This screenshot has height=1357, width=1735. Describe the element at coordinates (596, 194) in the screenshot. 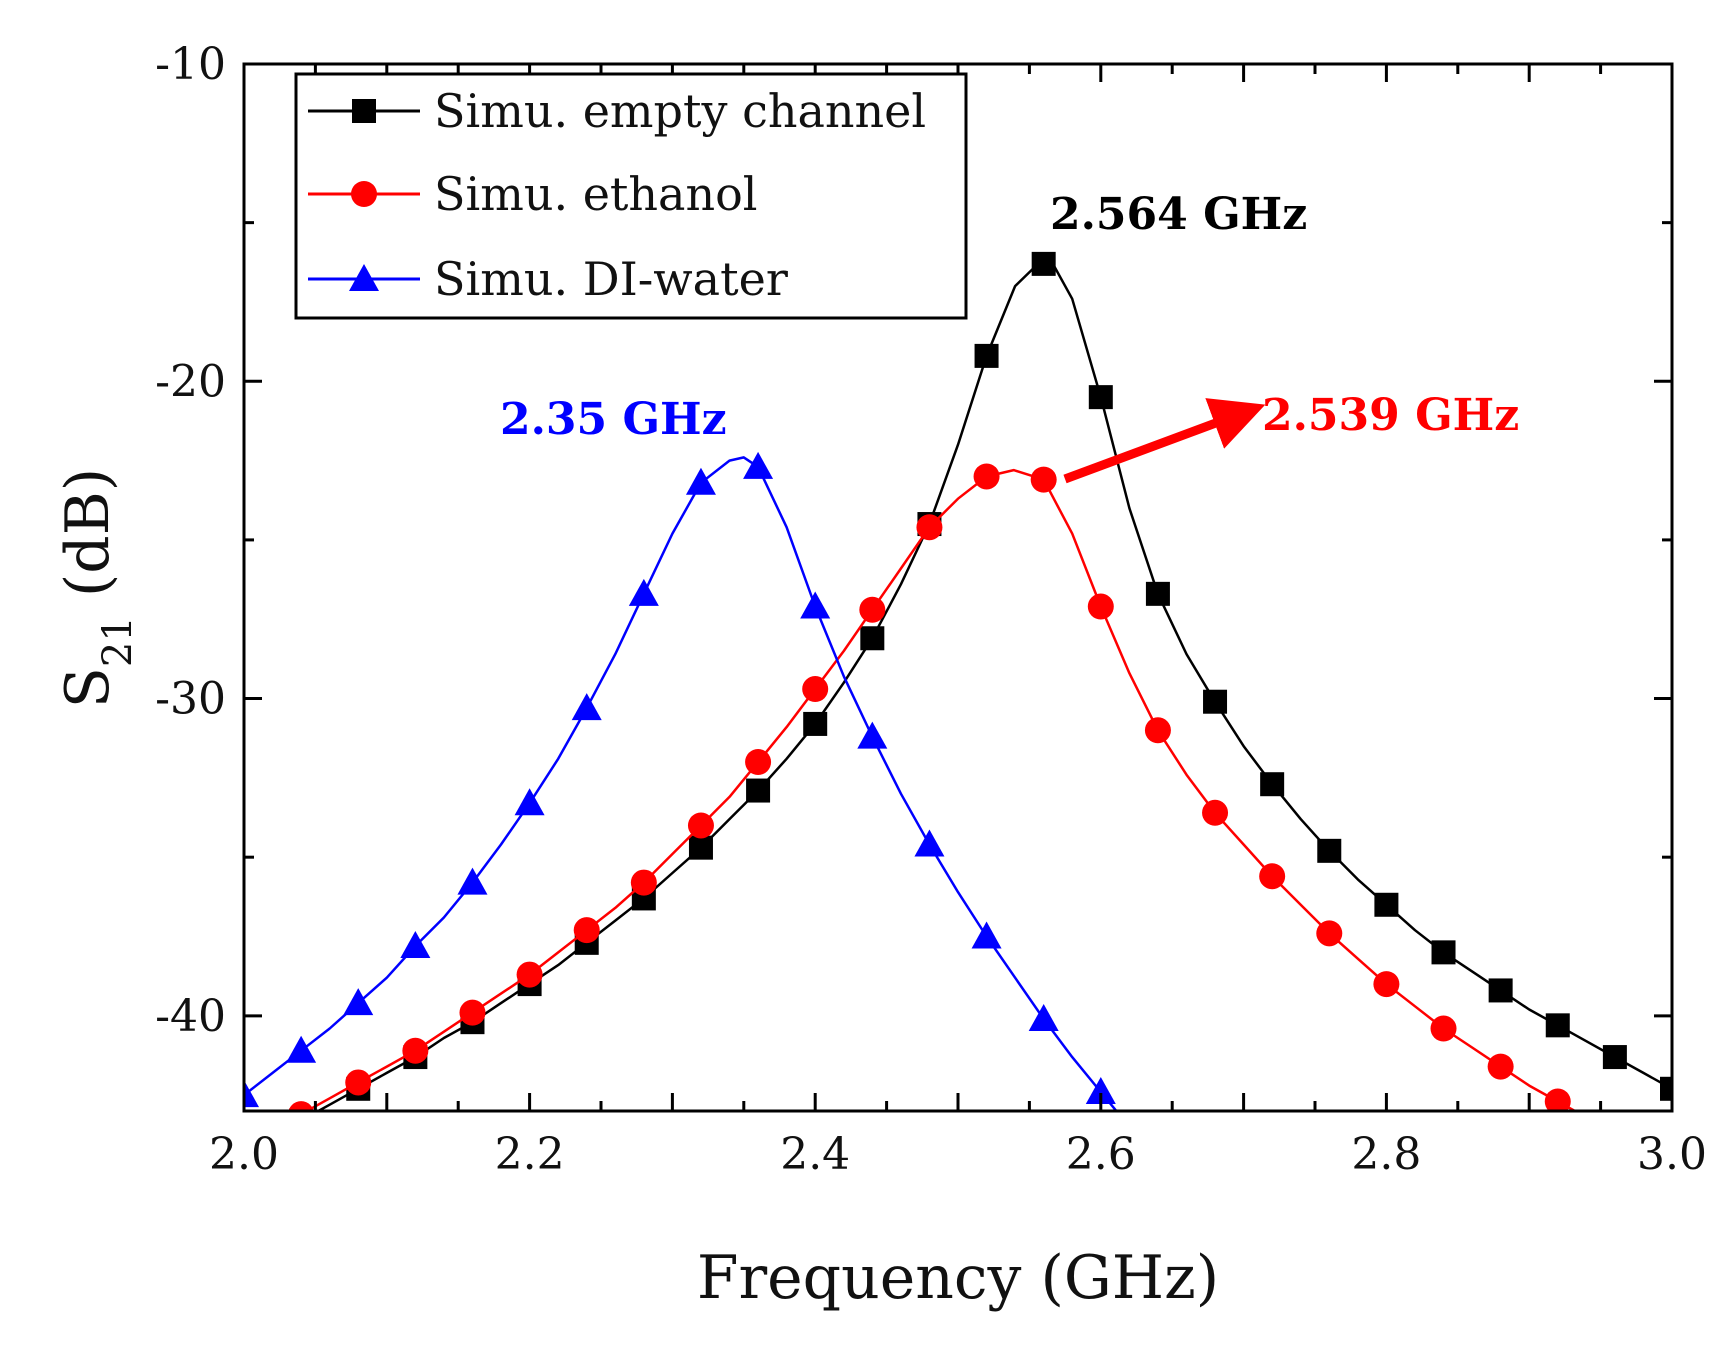

I see `legend-label: Simu. ethanol` at that location.